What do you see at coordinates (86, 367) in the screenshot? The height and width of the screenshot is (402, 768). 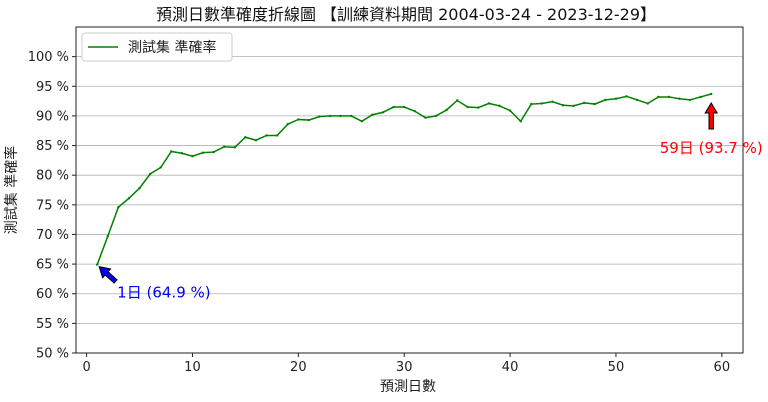 I see `x-tick-label: 0` at bounding box center [86, 367].